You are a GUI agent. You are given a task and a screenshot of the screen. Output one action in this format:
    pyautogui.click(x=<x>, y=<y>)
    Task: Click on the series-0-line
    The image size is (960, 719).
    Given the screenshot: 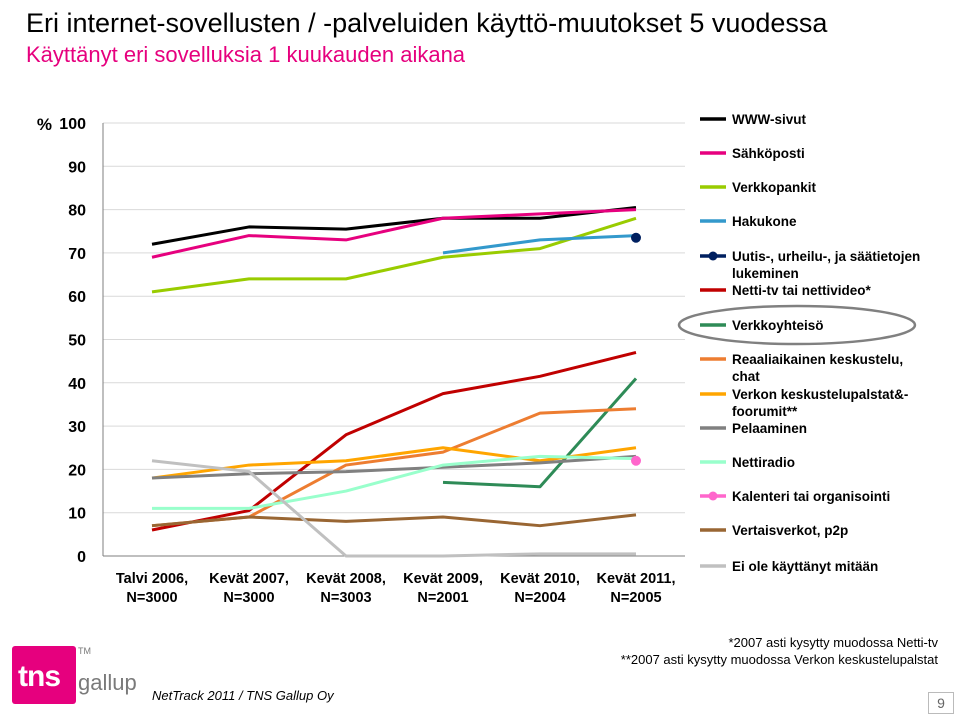 What is the action you would take?
    pyautogui.click(x=394, y=225)
    